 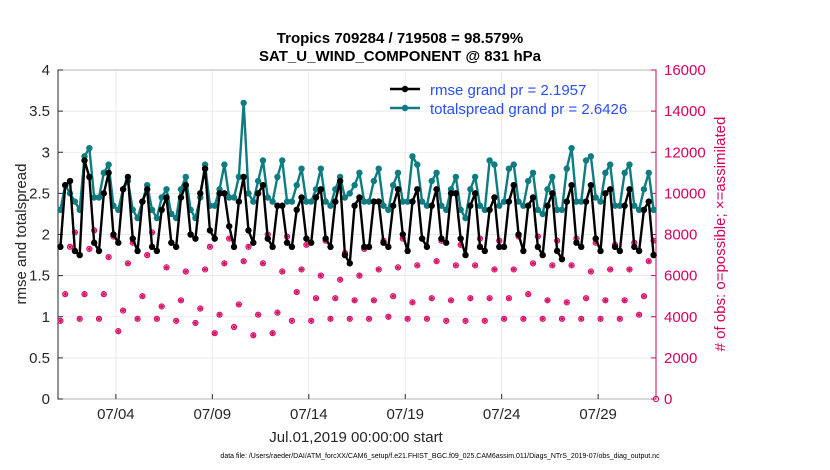 I want to click on y-right-tick-label: 10000, so click(x=685, y=193).